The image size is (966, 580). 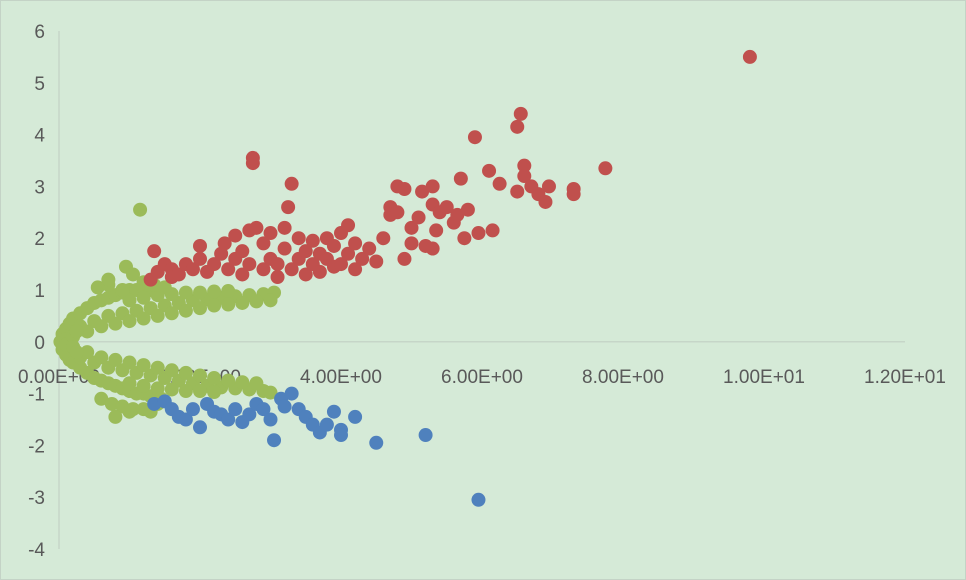 What do you see at coordinates (482, 377) in the screenshot?
I see `x-tick-label: 6.00E+00` at bounding box center [482, 377].